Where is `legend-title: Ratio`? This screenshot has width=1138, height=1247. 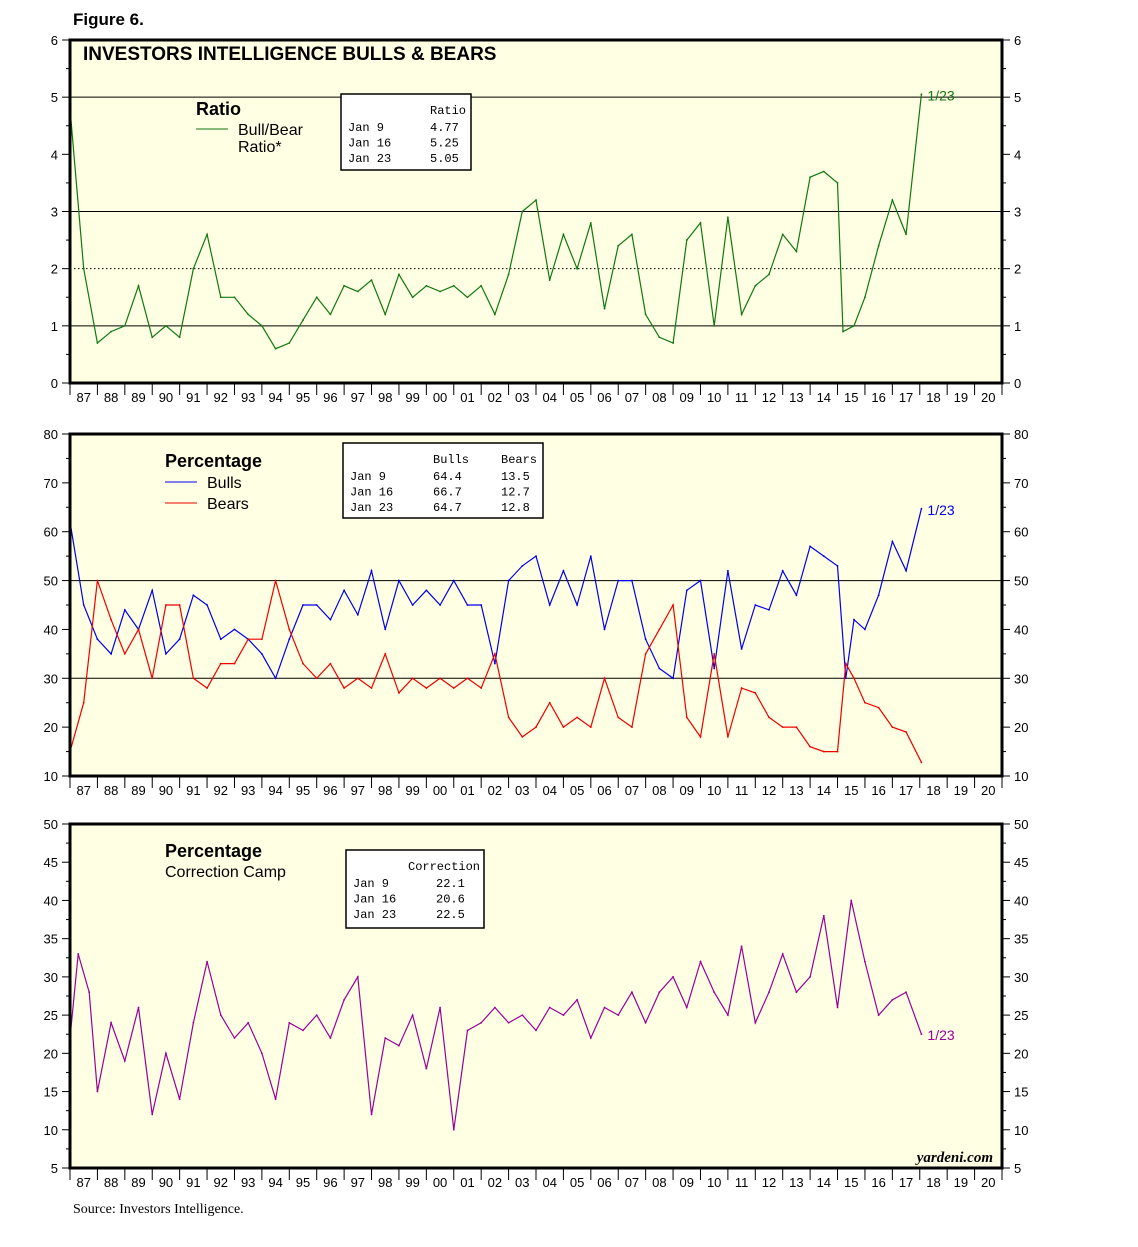
legend-title: Ratio is located at coordinates (218, 109).